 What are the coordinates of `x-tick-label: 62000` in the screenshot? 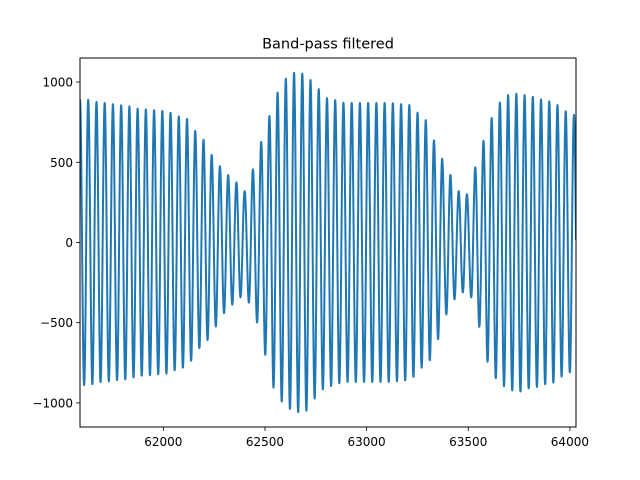 It's located at (163, 442).